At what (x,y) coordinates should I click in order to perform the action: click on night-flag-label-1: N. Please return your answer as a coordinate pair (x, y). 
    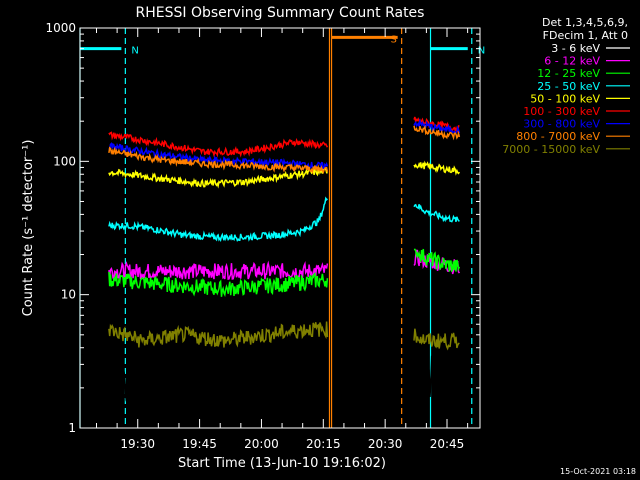
    Looking at the image, I should click on (481, 51).